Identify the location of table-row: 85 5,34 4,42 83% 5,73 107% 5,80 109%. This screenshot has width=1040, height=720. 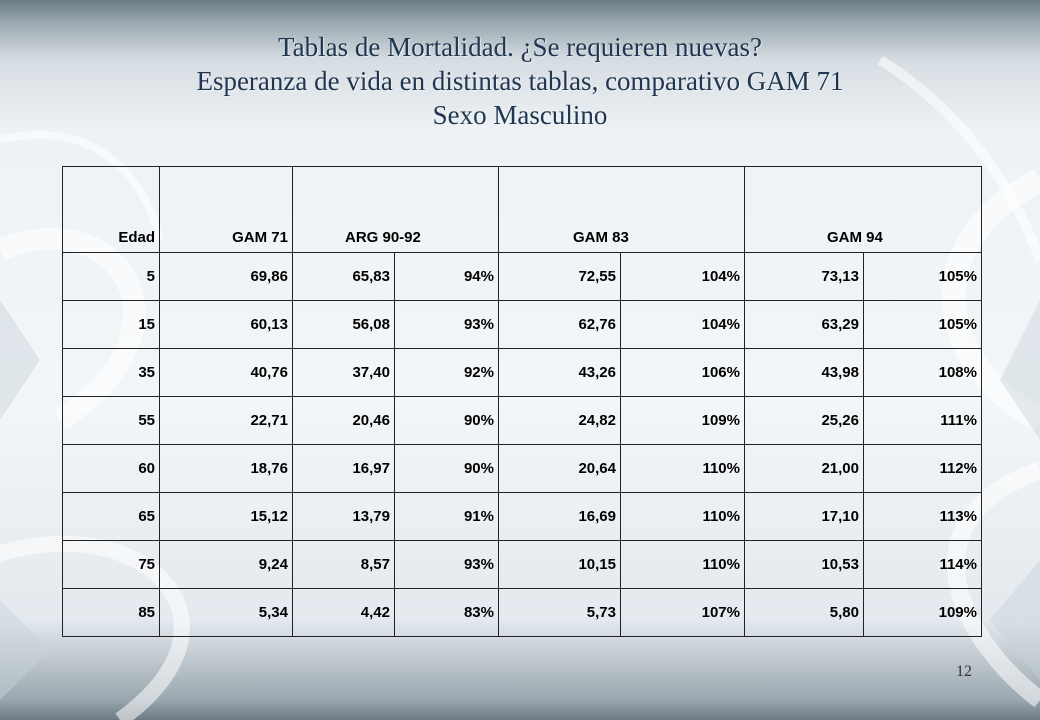
(522, 612).